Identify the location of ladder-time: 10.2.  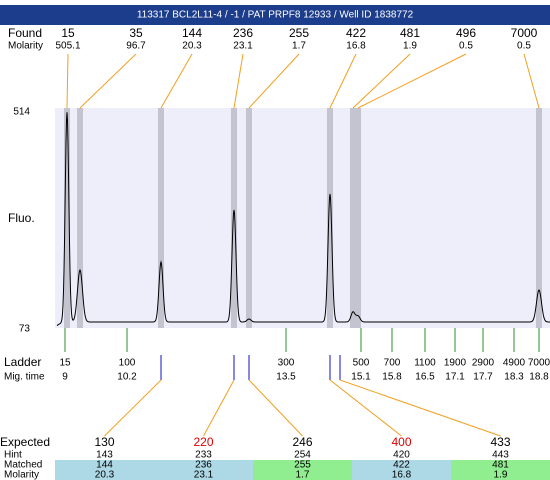
(127, 377).